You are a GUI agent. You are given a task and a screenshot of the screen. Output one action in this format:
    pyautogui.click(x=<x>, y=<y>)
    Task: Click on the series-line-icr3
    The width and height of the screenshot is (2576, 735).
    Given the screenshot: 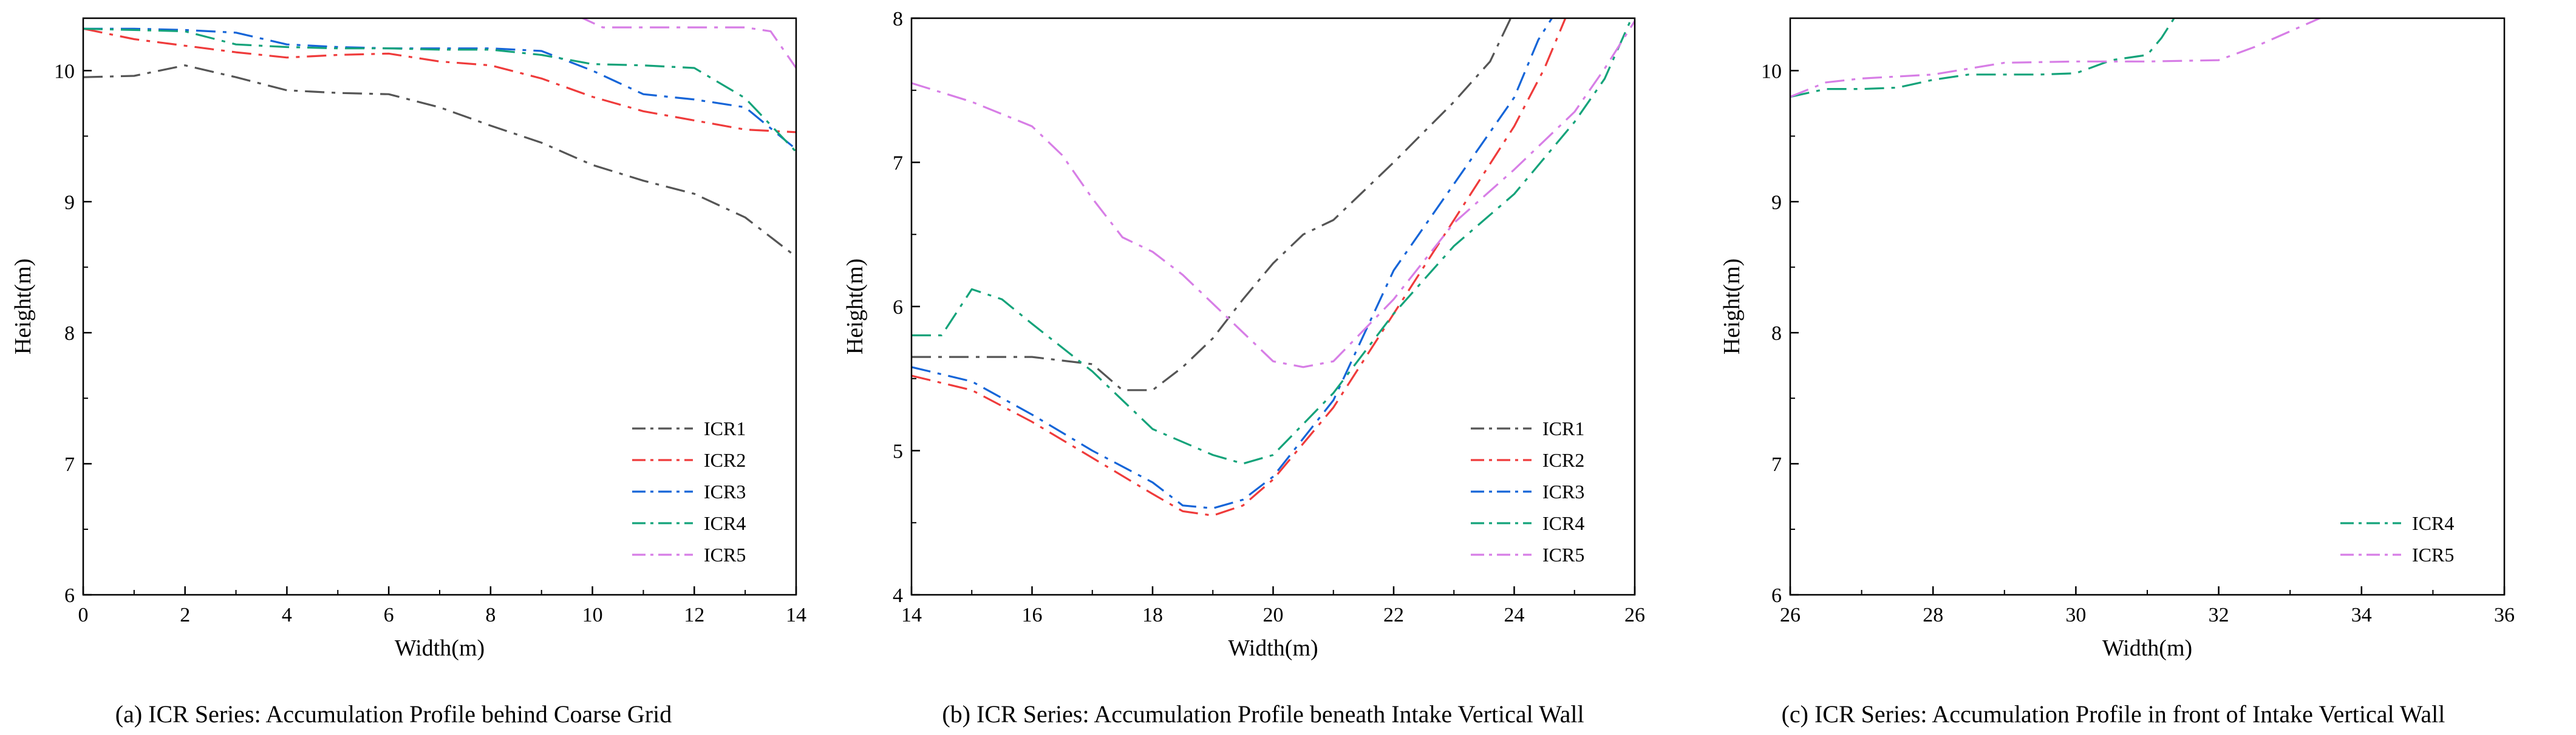 What is the action you would take?
    pyautogui.click(x=440, y=89)
    